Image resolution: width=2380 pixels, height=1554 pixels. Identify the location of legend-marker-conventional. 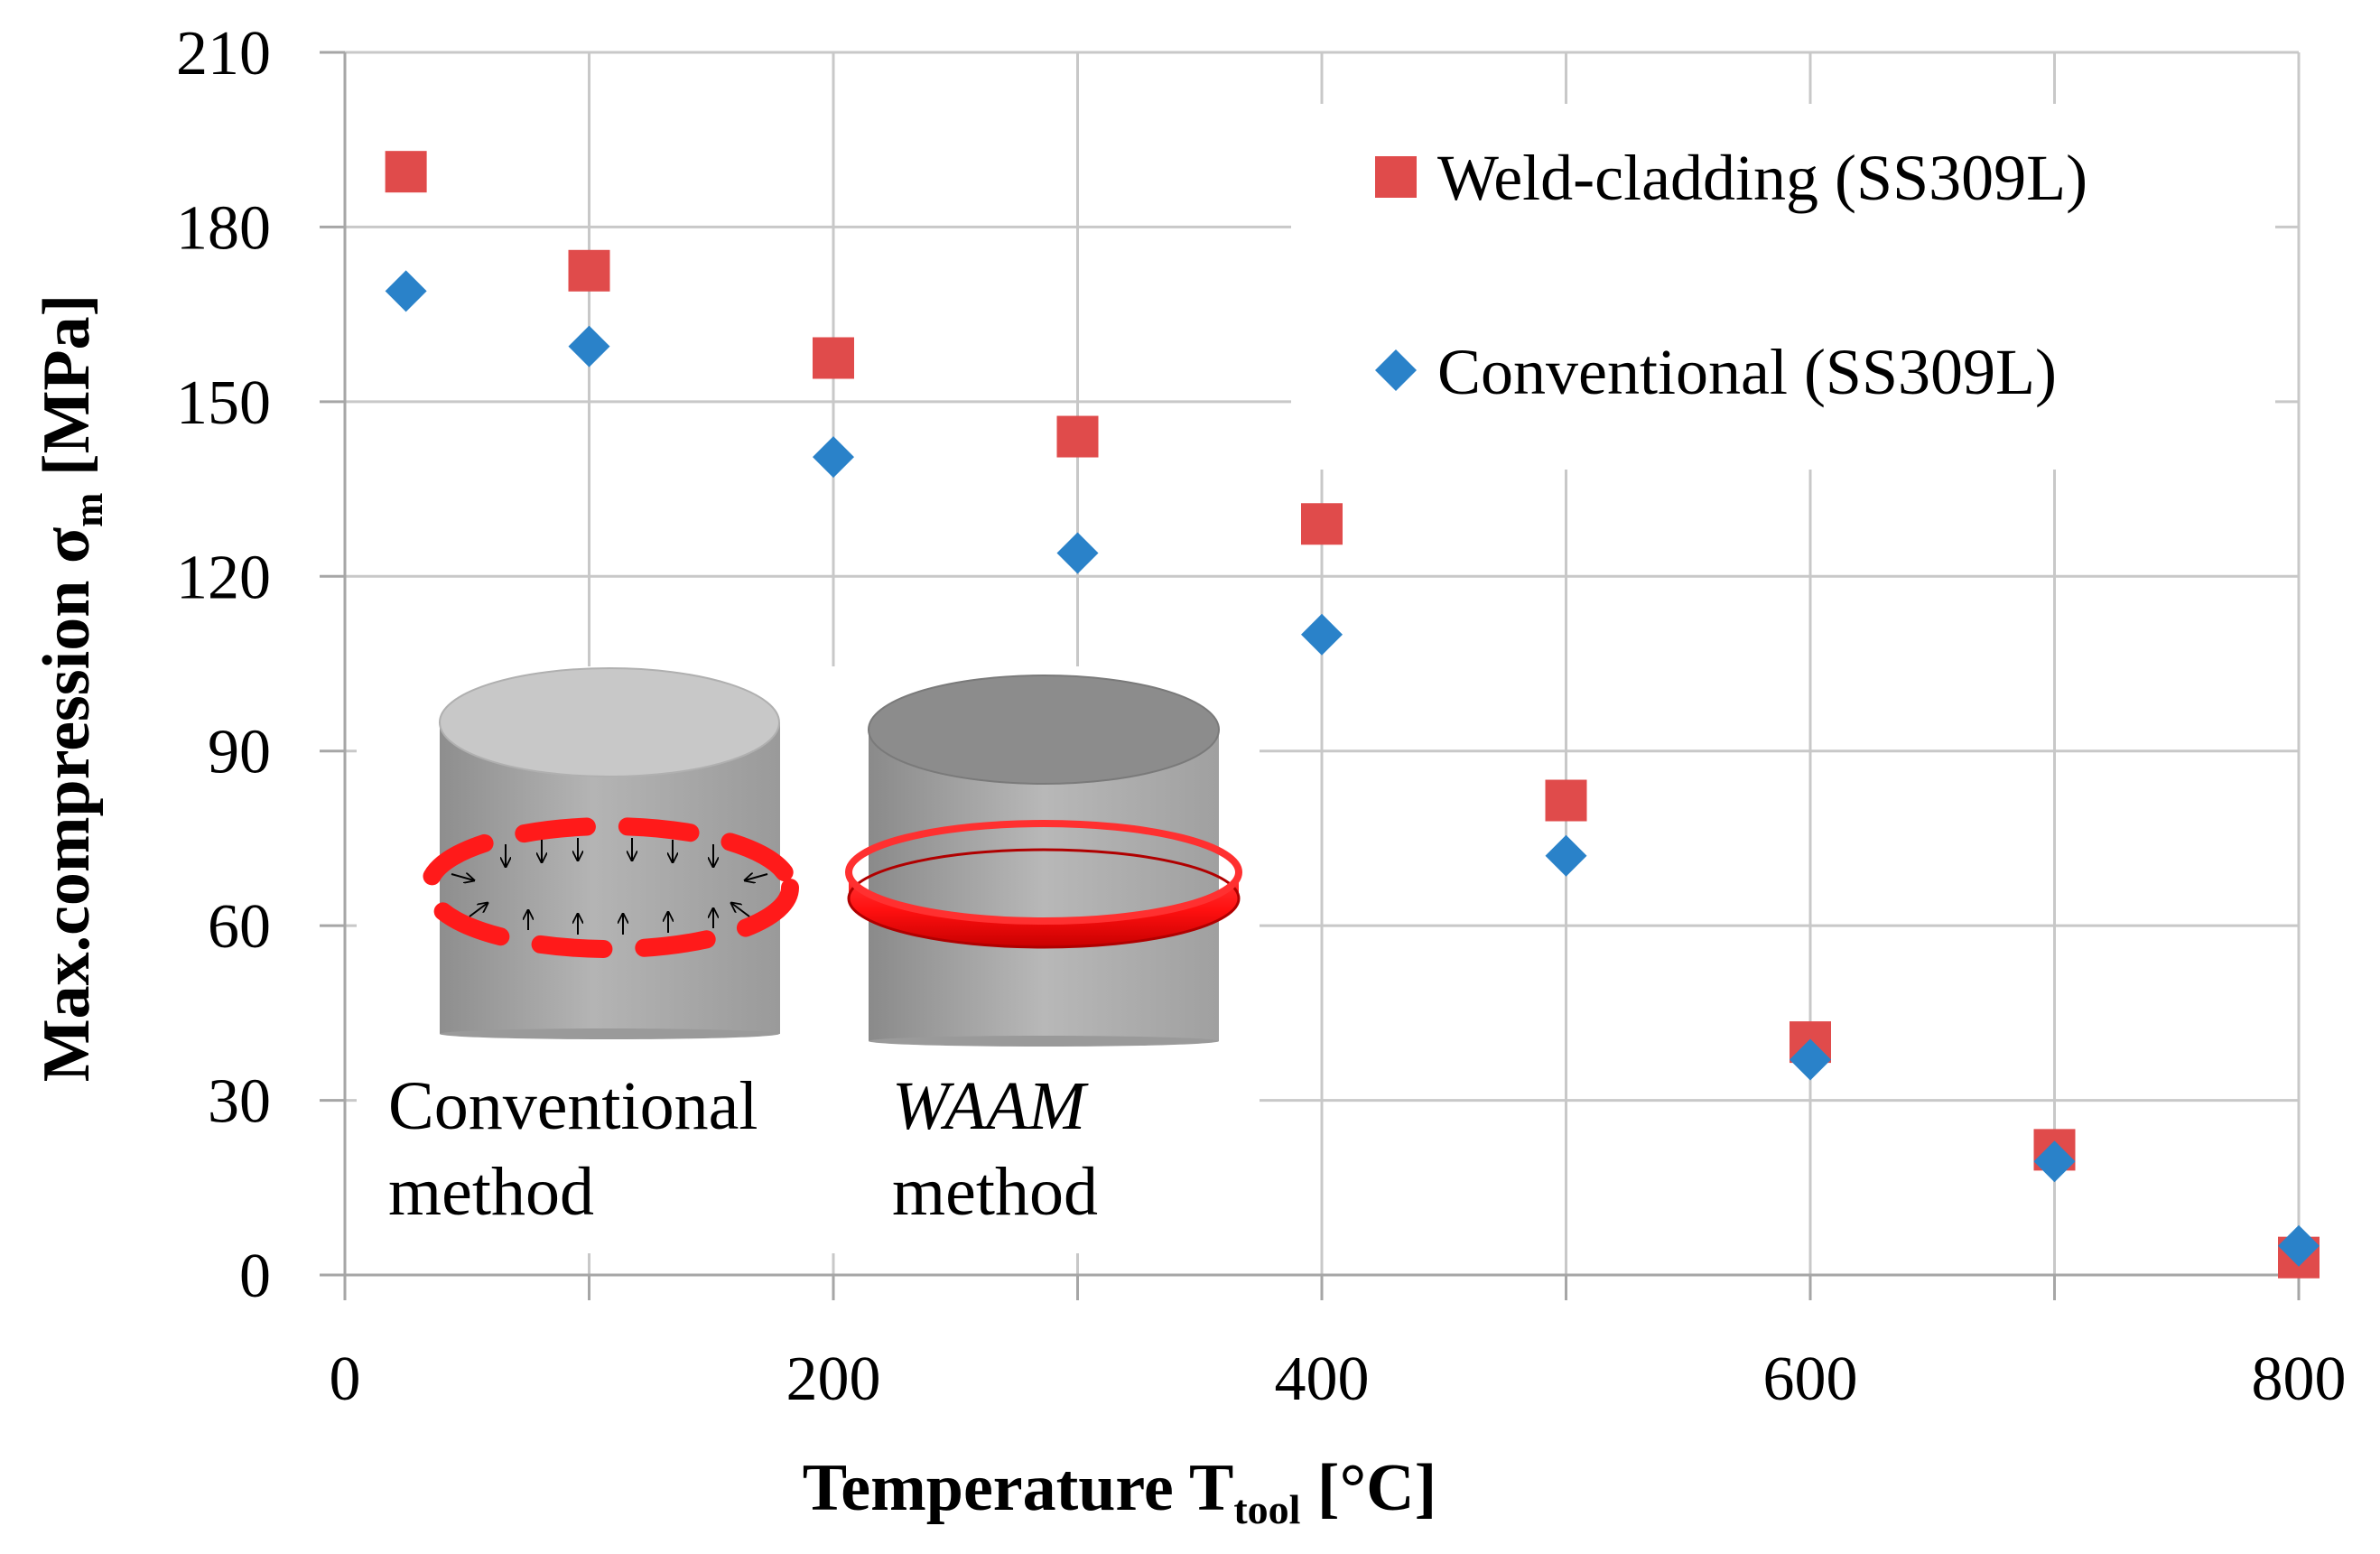
(1396, 370).